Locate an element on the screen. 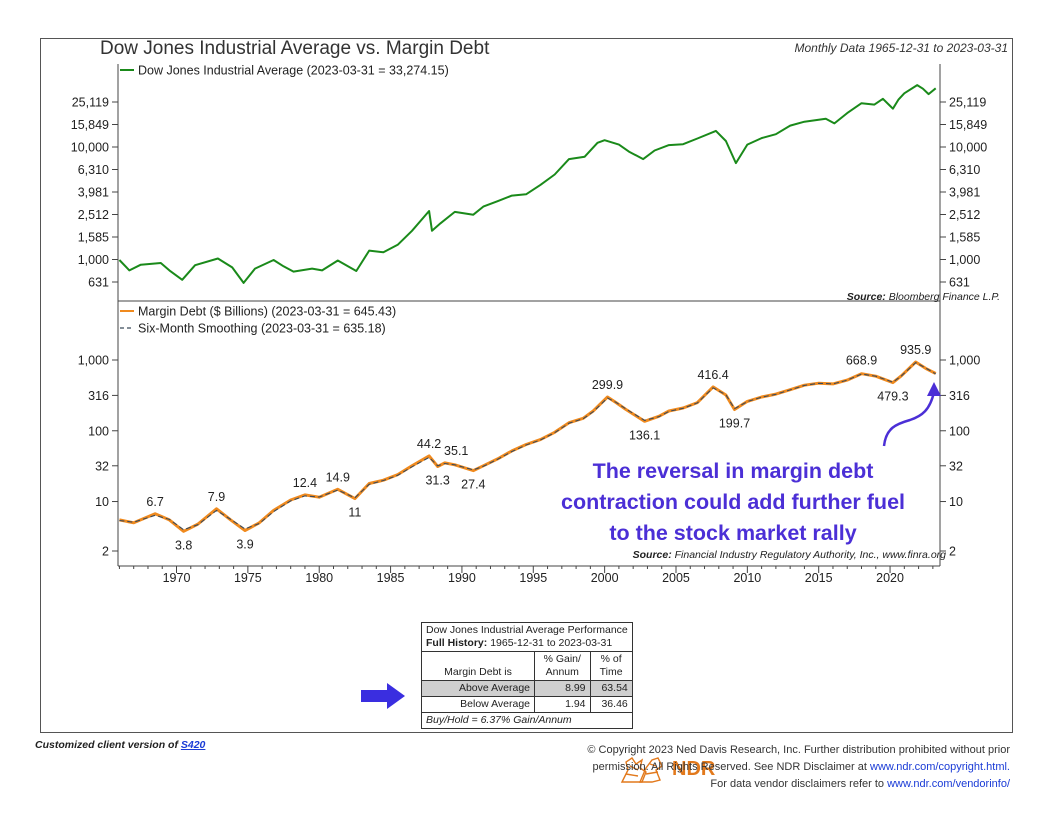 Image resolution: width=1056 pixels, height=816 pixels. bull-bear-logo-icon is located at coordinates (641, 770).